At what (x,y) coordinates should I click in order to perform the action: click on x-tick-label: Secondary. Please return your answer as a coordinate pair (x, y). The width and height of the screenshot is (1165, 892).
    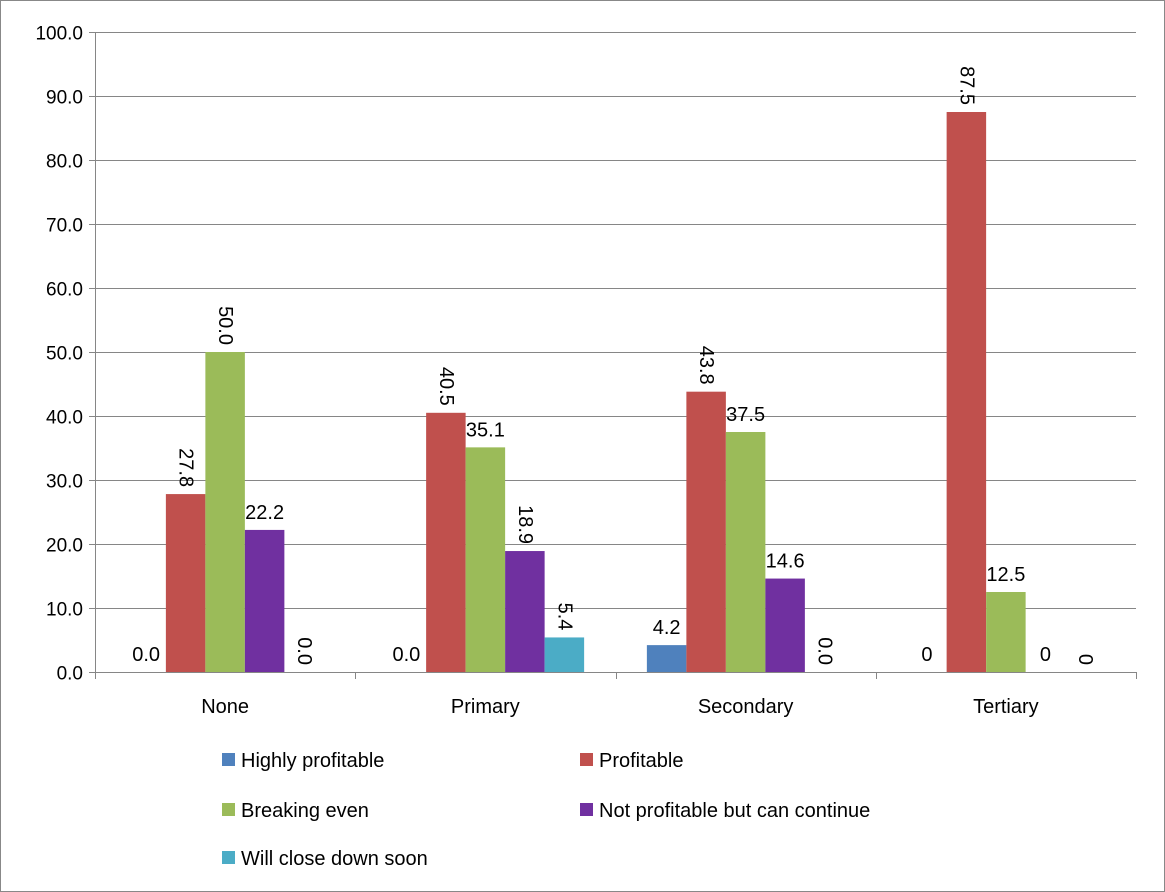
    Looking at the image, I should click on (746, 707).